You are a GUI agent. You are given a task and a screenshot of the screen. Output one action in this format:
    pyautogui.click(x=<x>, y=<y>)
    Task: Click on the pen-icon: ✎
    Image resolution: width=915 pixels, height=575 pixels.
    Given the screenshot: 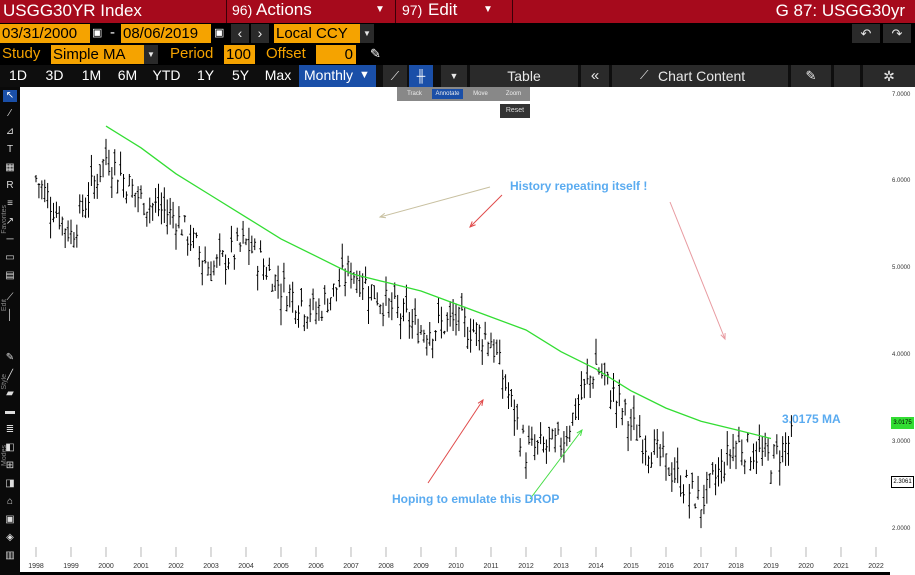 What is the action you would take?
    pyautogui.click(x=375, y=53)
    